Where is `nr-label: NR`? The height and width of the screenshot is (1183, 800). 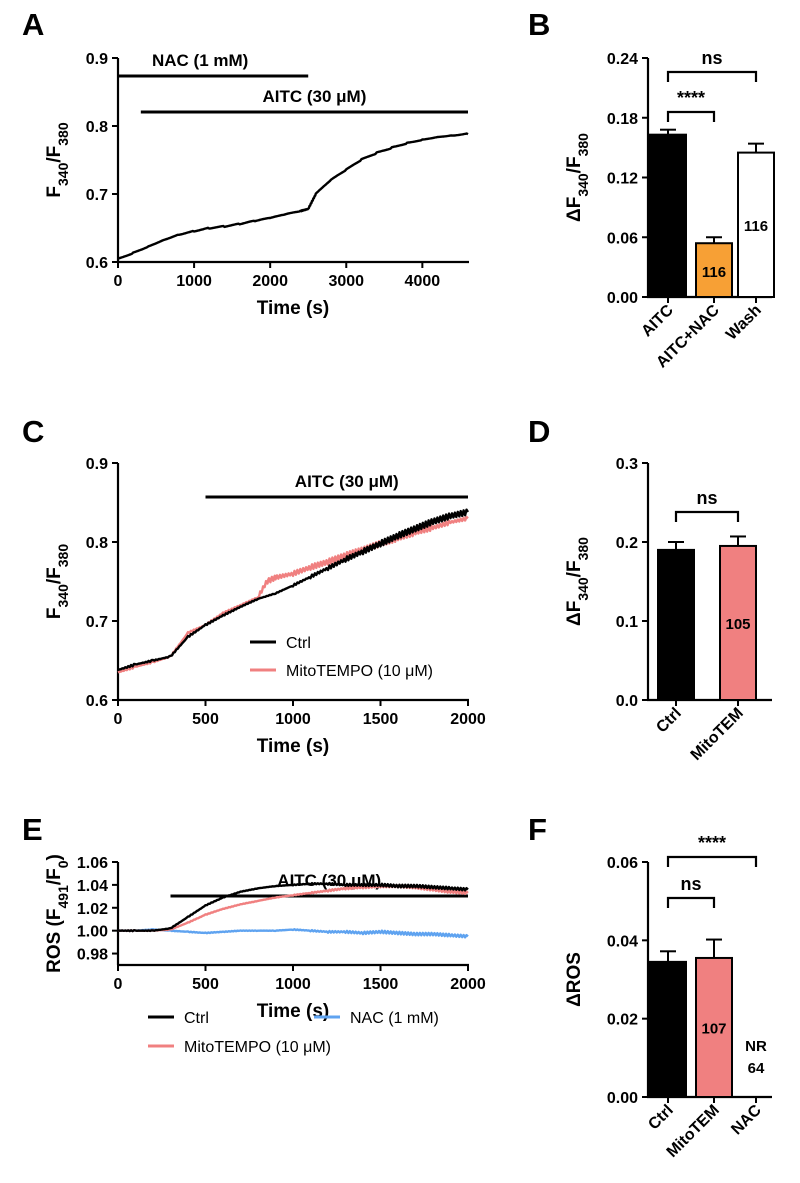 nr-label: NR is located at coordinates (756, 1046).